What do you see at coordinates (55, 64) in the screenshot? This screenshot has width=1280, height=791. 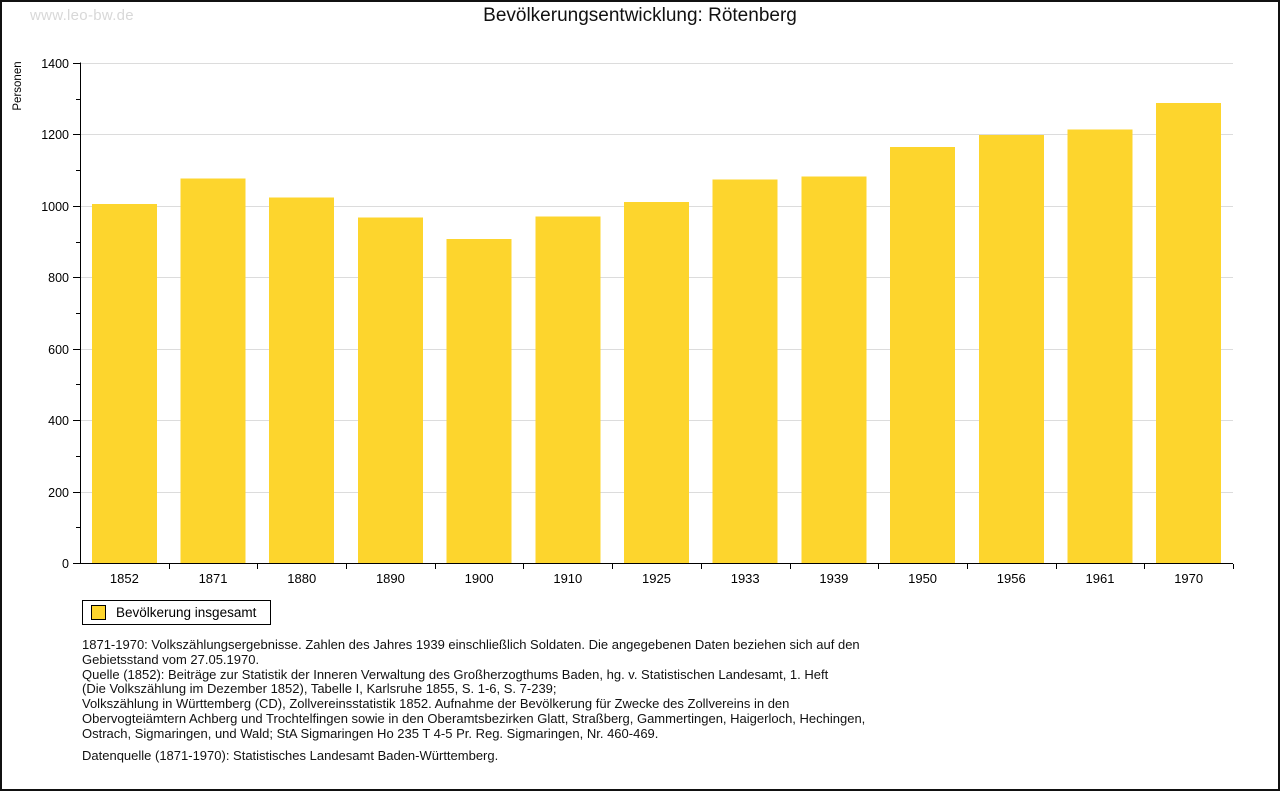 I see `y-tick-label: 1400` at bounding box center [55, 64].